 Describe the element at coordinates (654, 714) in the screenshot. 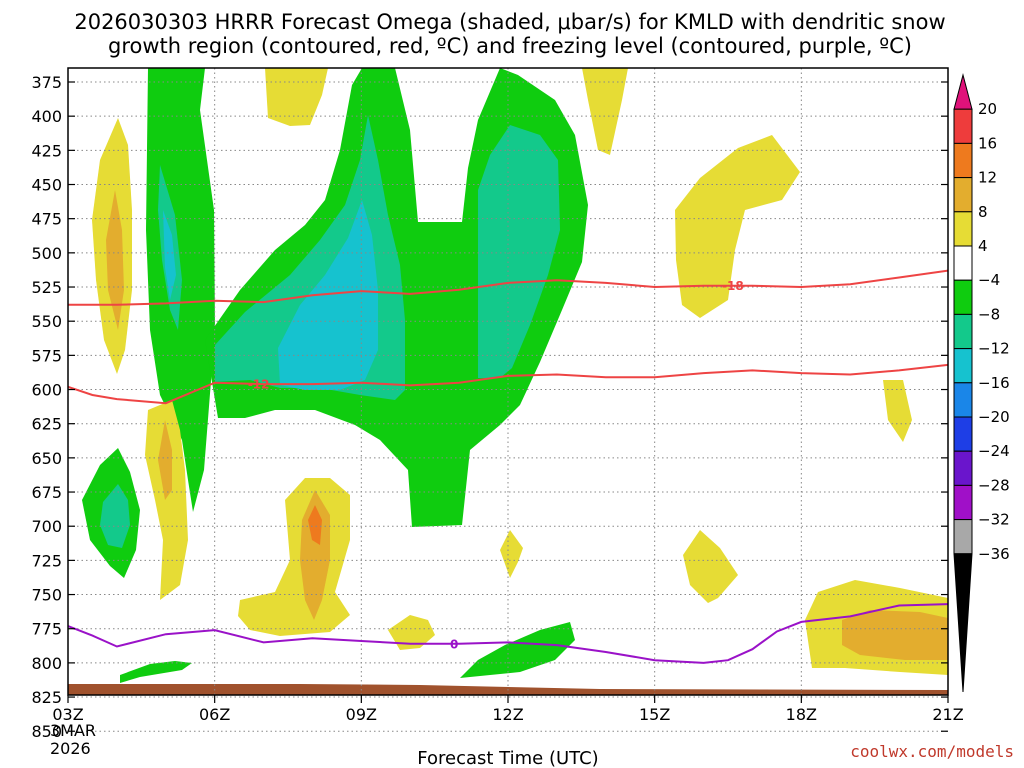

I see `x-tick-label: 15Z` at that location.